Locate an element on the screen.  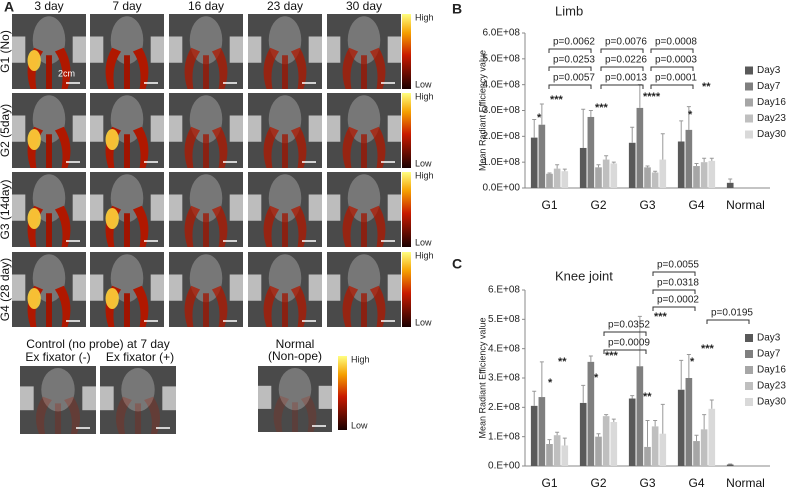
y-tick-label: 0.E+00 is located at coordinates (504, 466).